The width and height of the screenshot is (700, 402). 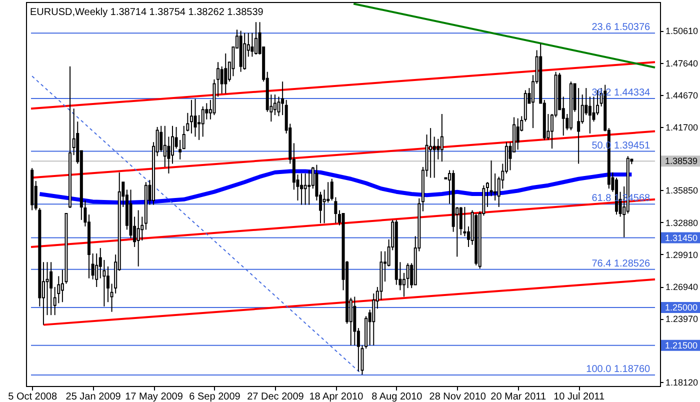 What do you see at coordinates (154, 397) in the screenshot?
I see `x-tick-label: 17 May 2009` at bounding box center [154, 397].